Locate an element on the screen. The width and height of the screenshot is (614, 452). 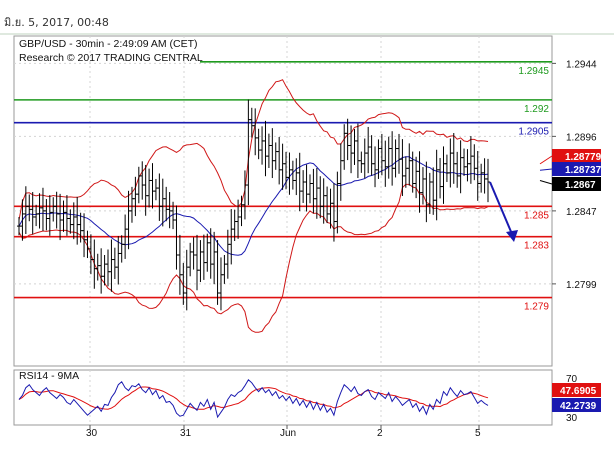
rsi-ma-line is located at coordinates (253, 398).